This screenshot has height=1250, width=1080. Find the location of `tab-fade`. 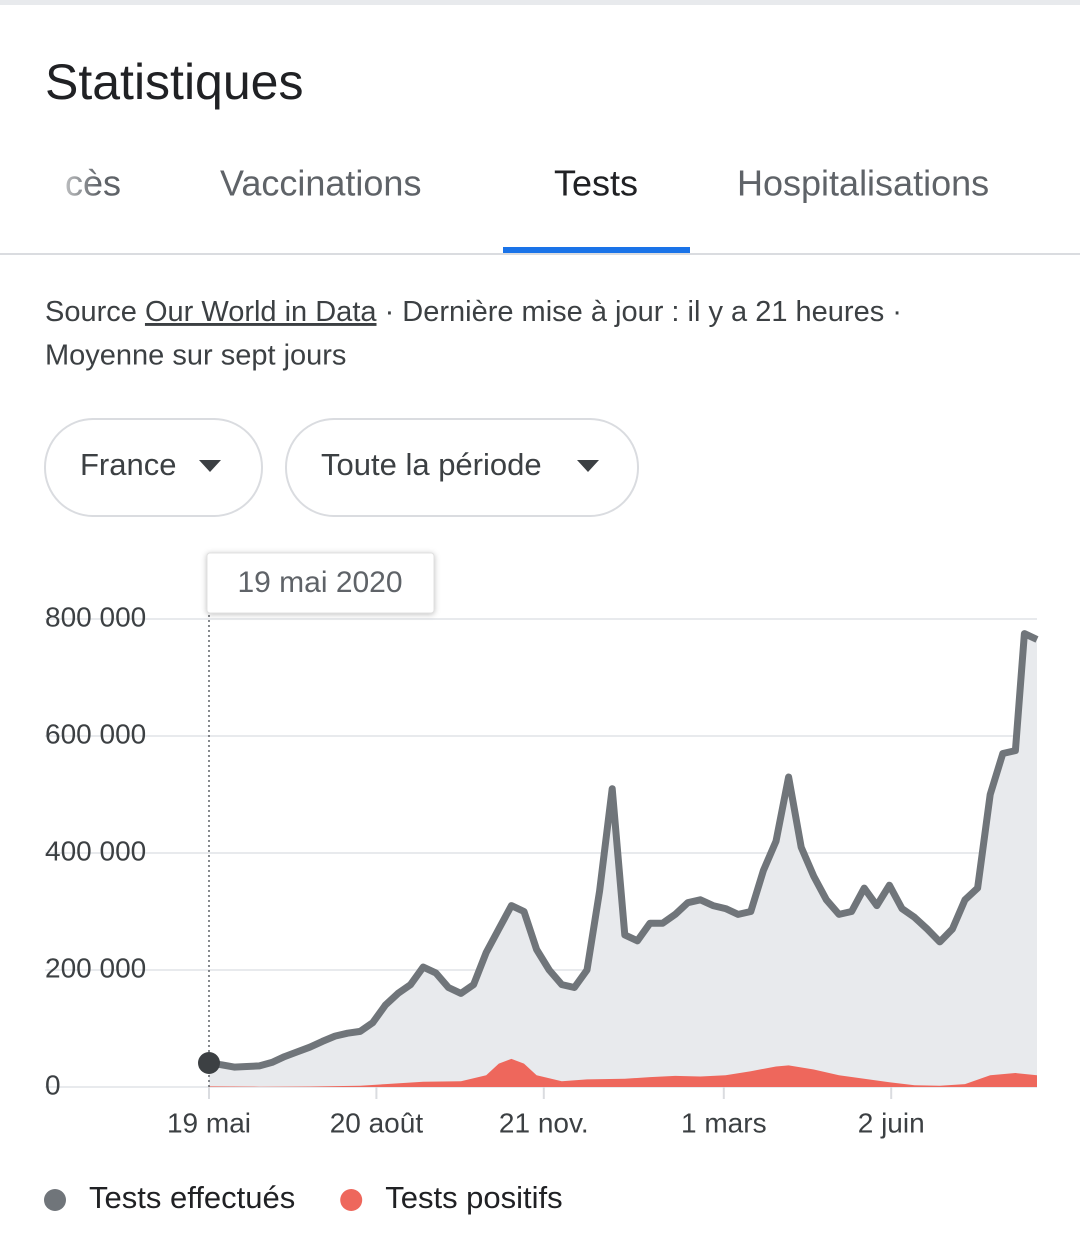

tab-fade is located at coordinates (70, 185).